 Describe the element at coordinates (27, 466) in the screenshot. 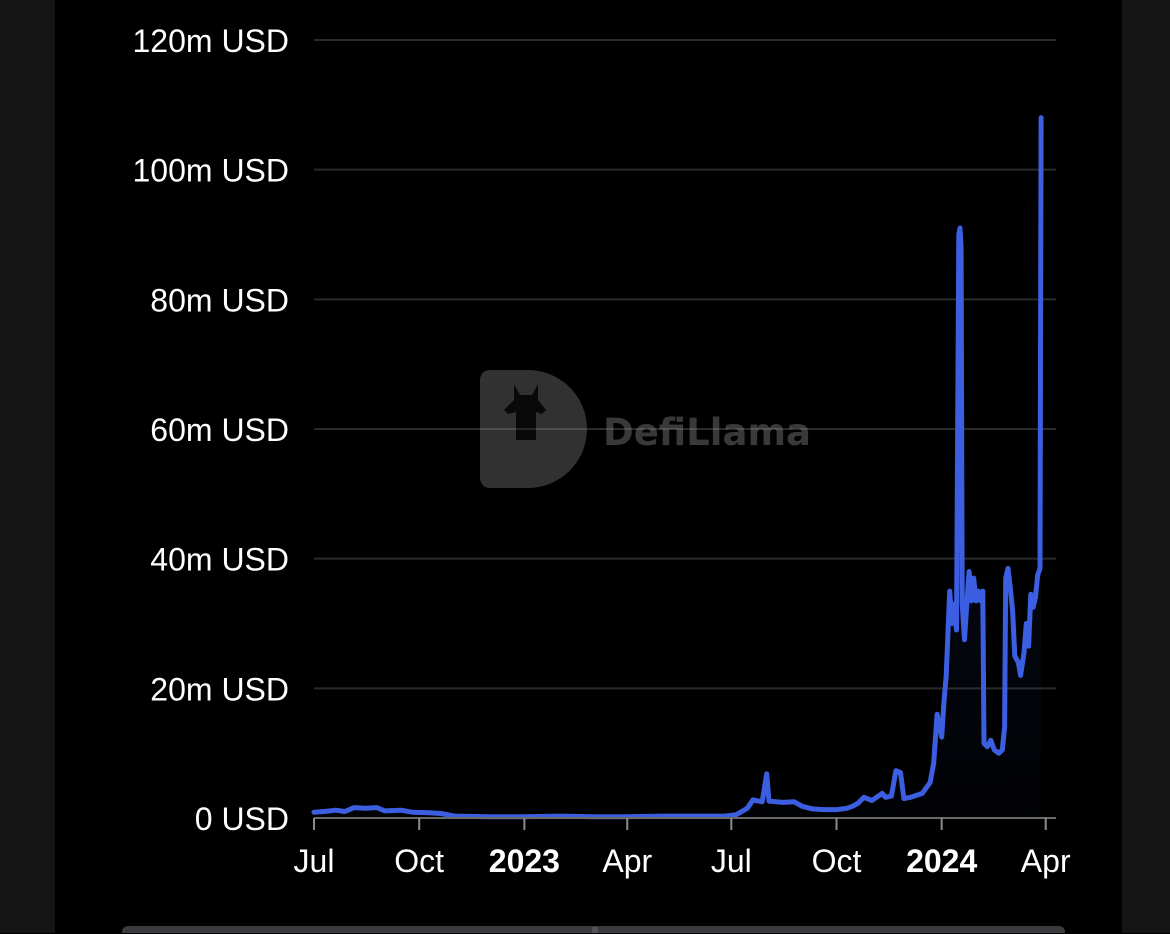

I see `left-margin` at that location.